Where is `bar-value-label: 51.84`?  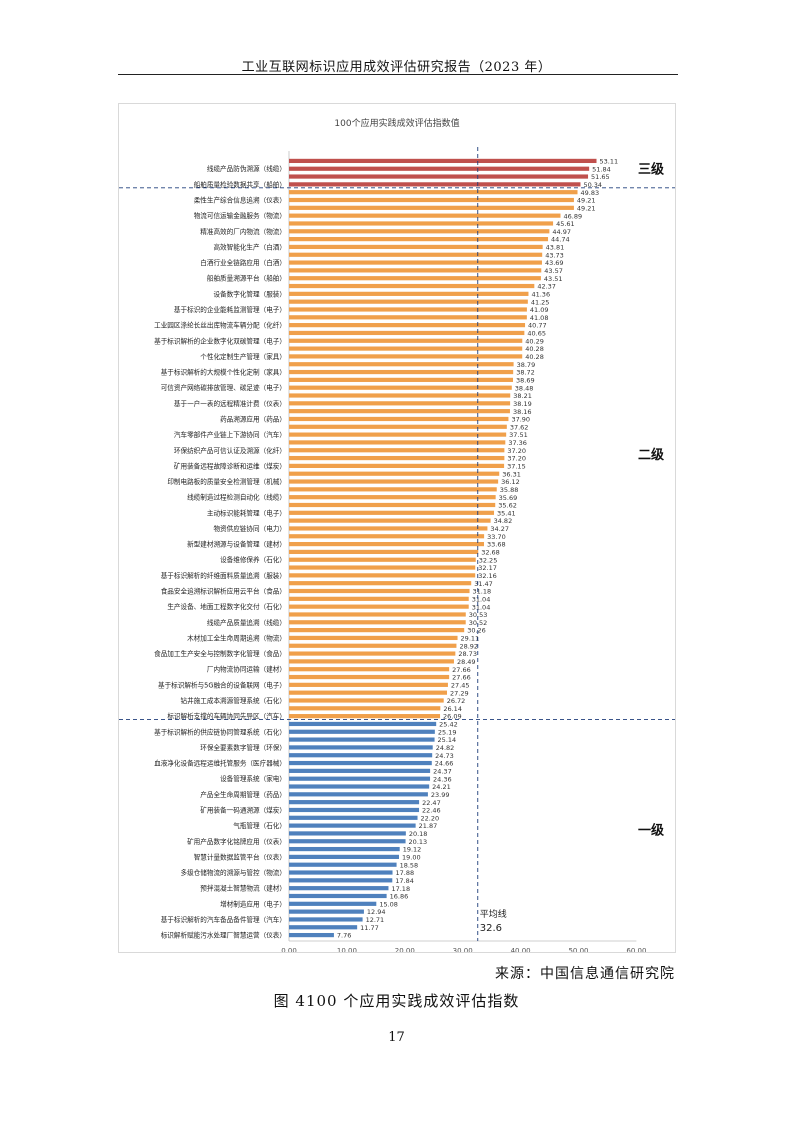
bar-value-label: 51.84 is located at coordinates (601, 169).